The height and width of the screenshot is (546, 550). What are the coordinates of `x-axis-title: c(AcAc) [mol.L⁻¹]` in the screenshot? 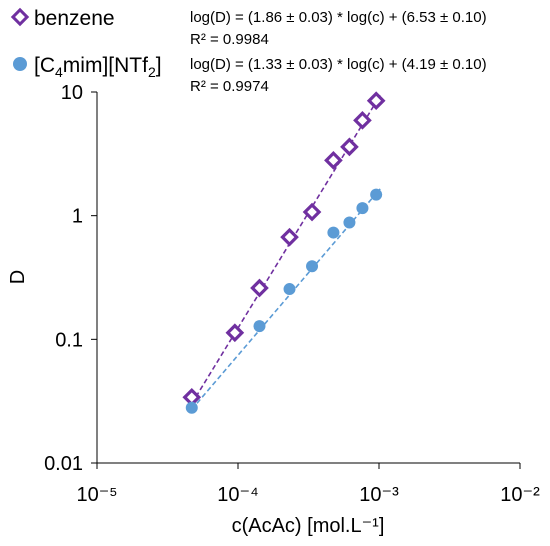 It's located at (308, 526).